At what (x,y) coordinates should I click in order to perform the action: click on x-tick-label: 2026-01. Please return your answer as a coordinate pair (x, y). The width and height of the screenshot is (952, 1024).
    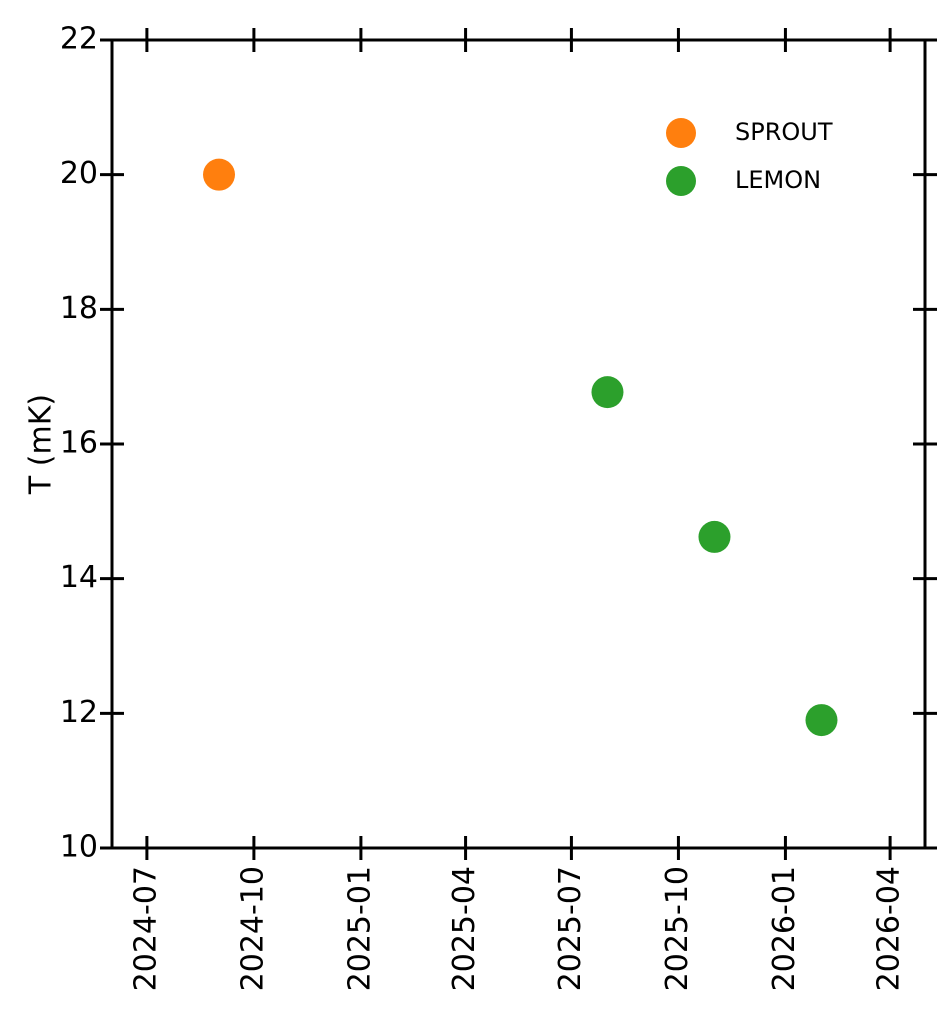
    Looking at the image, I should click on (784, 928).